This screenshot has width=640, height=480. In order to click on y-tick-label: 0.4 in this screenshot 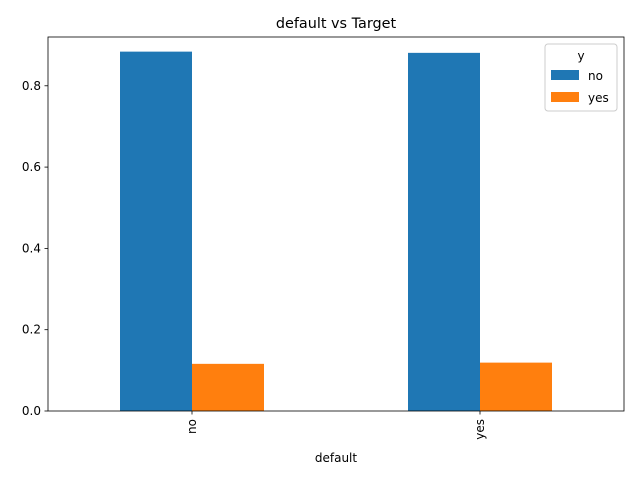, I will do `click(31, 248)`.